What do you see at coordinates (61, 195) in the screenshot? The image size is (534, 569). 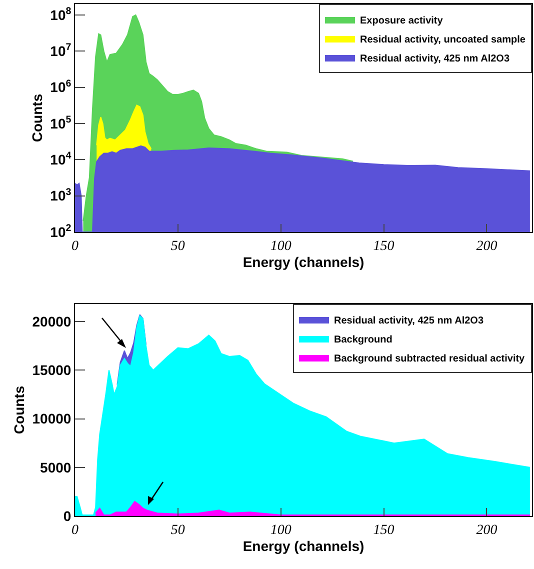 I see `y-tick-label: 10$^{3}$` at bounding box center [61, 195].